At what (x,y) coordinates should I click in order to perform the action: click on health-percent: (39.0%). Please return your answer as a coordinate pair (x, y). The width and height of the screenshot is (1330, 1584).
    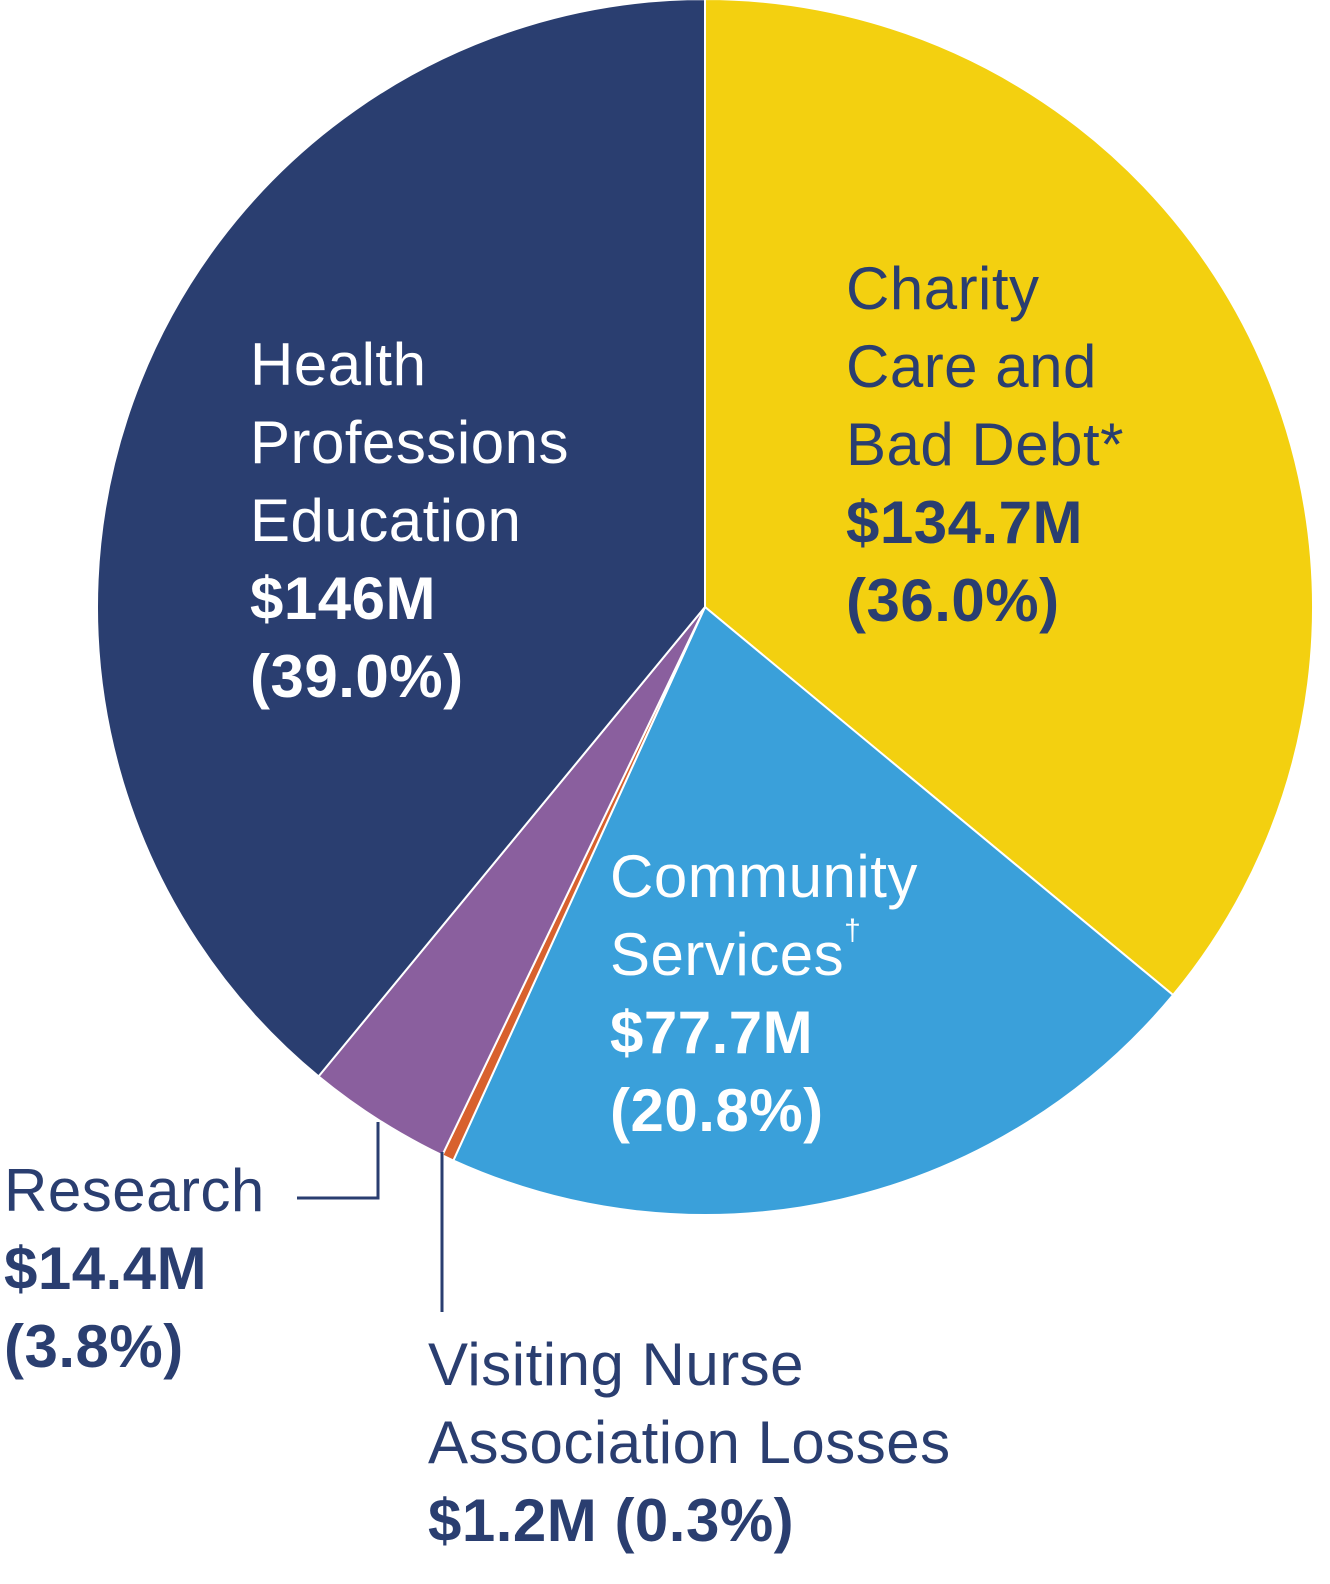
    Looking at the image, I should click on (357, 676).